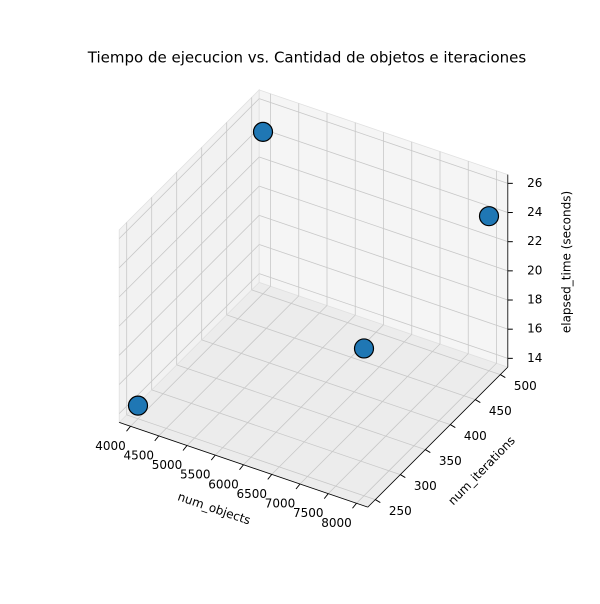 This screenshot has width=600, height=604. I want to click on y-axis-line, so click(438, 437).